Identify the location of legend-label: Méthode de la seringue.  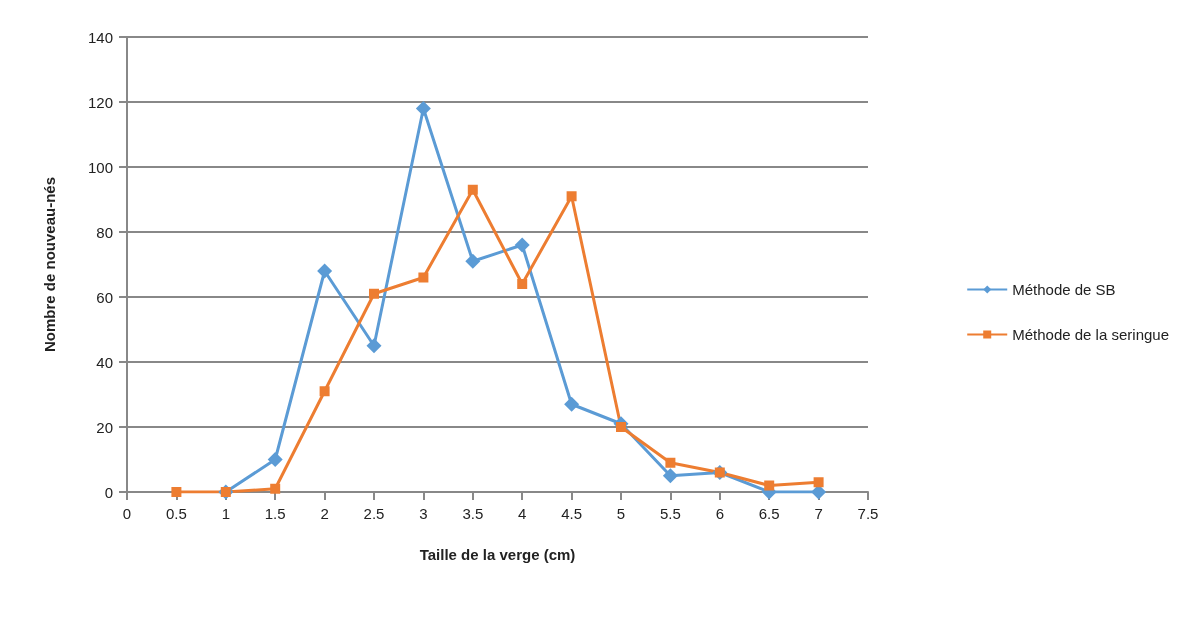
(1091, 334).